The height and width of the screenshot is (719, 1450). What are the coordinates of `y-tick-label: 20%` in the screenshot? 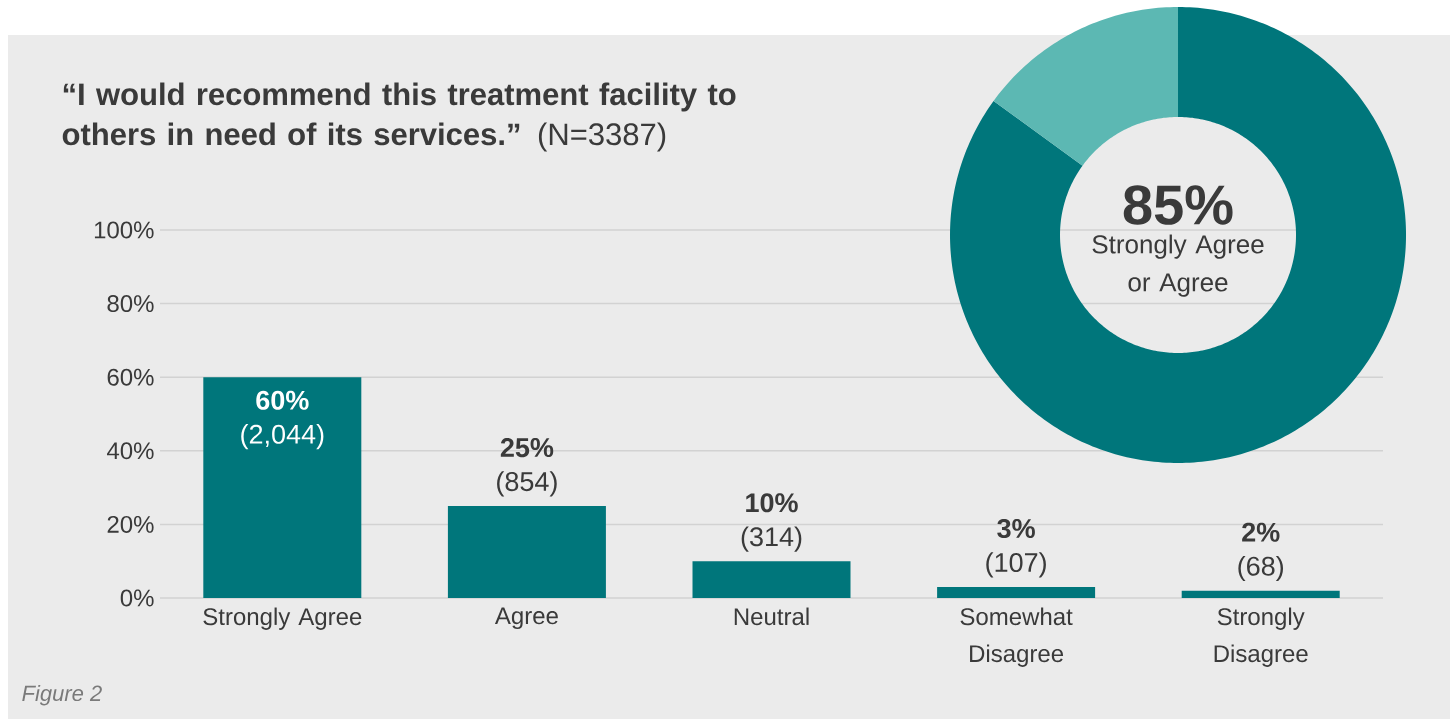 It's located at (130, 524).